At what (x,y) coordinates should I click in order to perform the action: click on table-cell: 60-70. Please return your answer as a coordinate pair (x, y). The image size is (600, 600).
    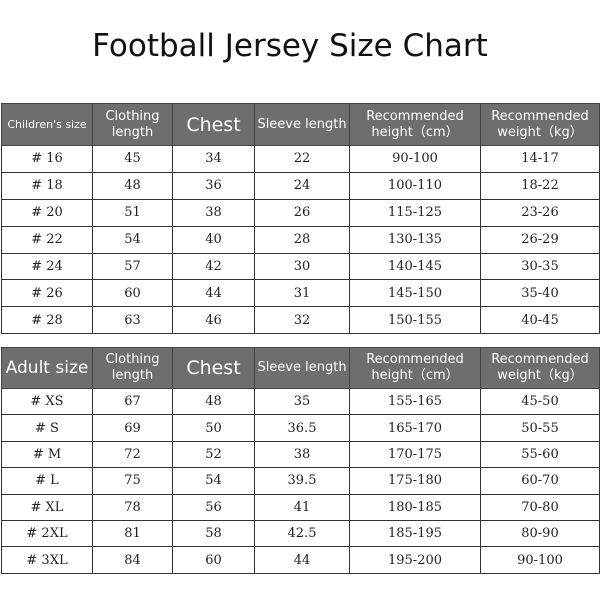
    Looking at the image, I should click on (540, 481).